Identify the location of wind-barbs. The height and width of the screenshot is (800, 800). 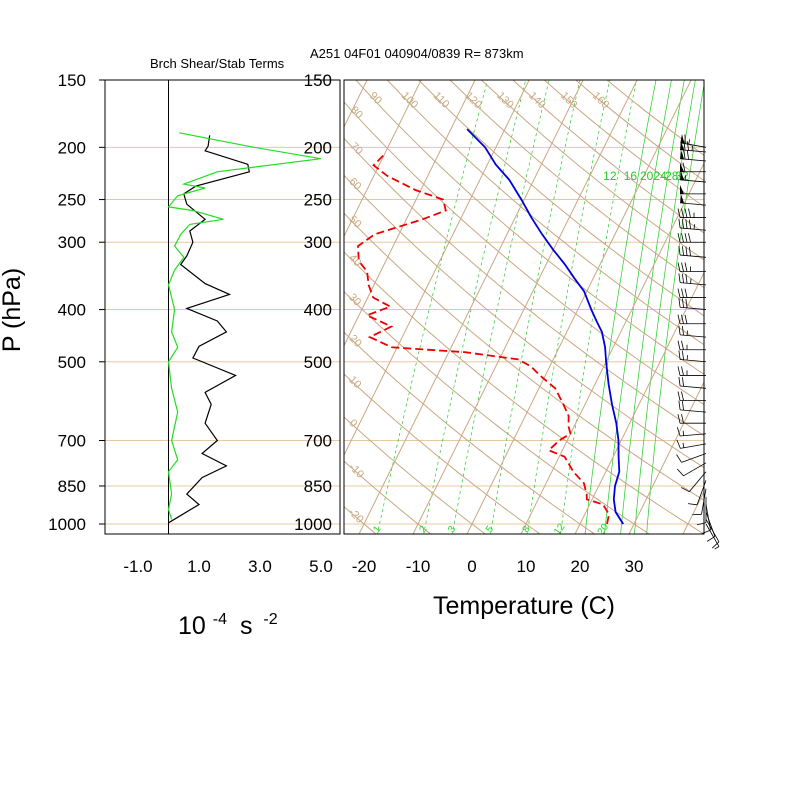
(698, 341).